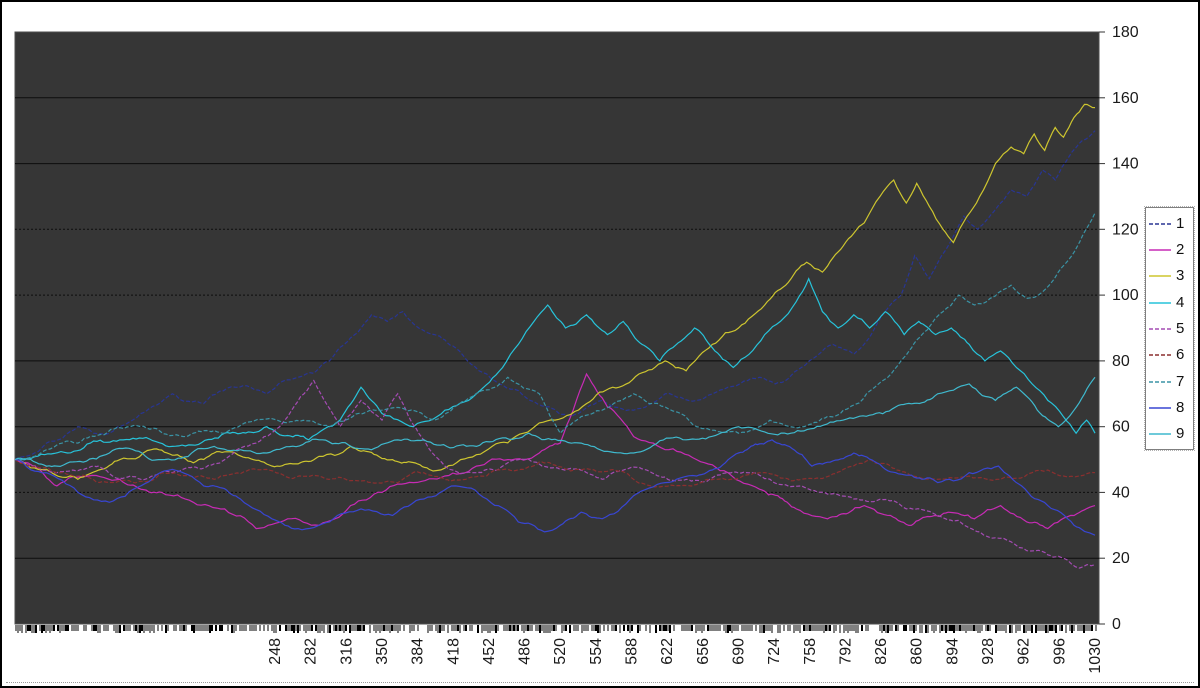 This screenshot has height=688, width=1200. What do you see at coordinates (1059, 651) in the screenshot?
I see `x-tick-label: 996` at bounding box center [1059, 651].